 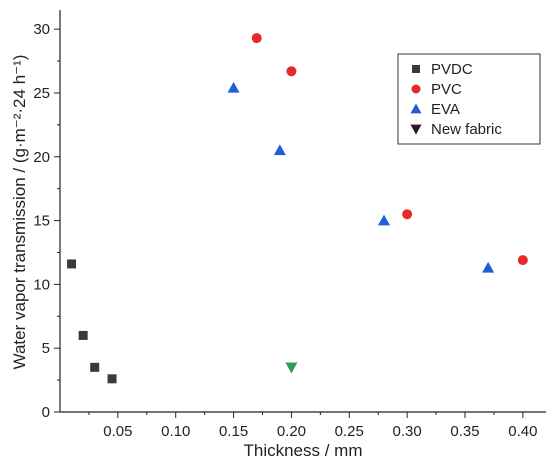 I want to click on y-tick-label: 0, so click(x=46, y=412).